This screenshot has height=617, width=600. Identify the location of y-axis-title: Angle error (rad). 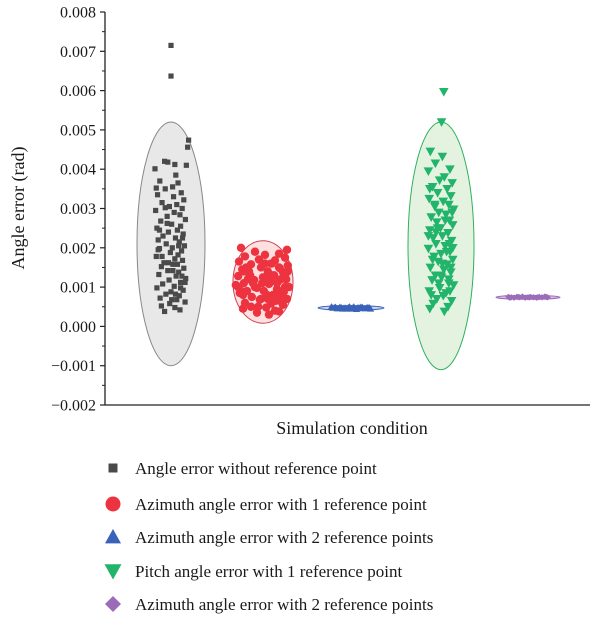
(18, 208).